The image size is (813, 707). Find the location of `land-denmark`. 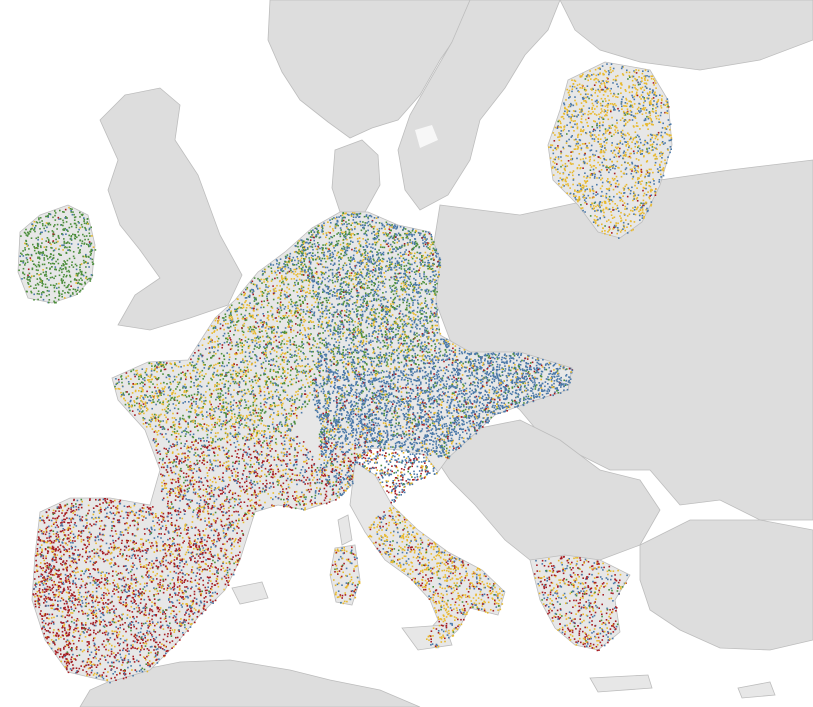

land-denmark is located at coordinates (356, 176).